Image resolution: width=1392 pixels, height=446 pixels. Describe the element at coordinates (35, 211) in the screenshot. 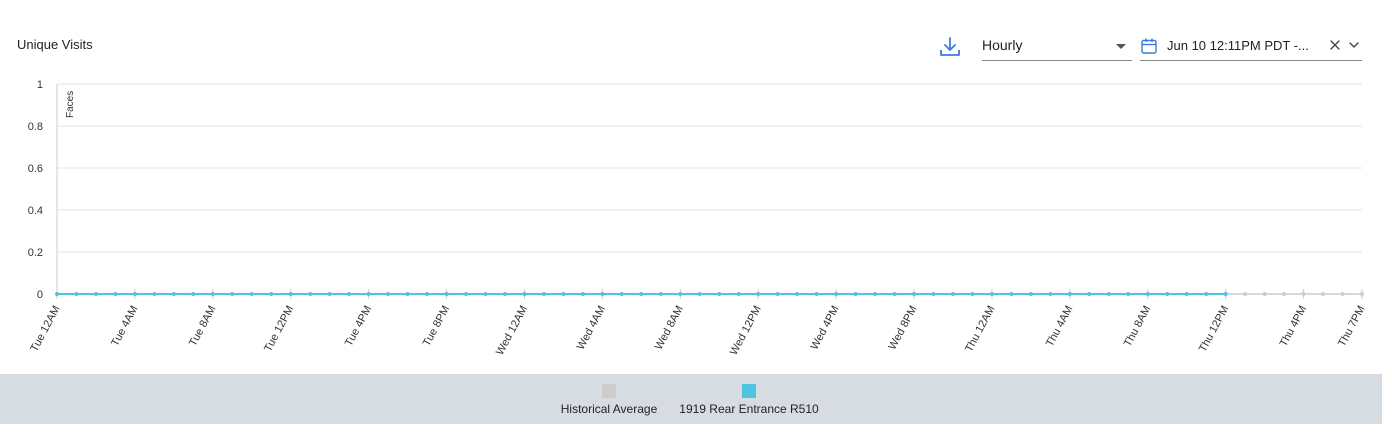

I see `y-tick-label: 0.4` at that location.